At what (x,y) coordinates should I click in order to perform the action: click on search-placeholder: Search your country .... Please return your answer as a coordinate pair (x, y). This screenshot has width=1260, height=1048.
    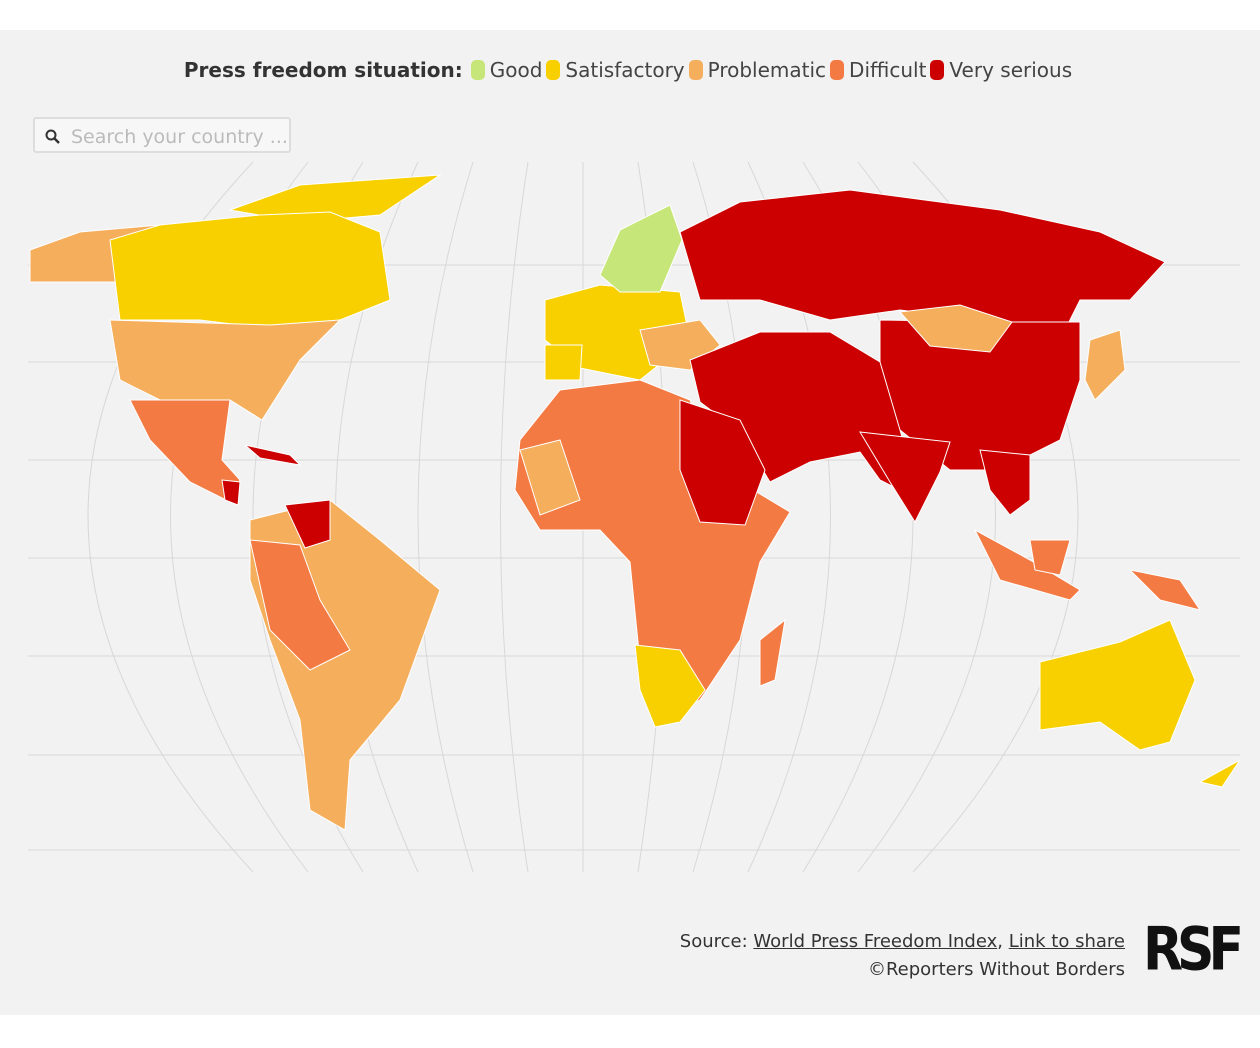
    Looking at the image, I should click on (179, 137).